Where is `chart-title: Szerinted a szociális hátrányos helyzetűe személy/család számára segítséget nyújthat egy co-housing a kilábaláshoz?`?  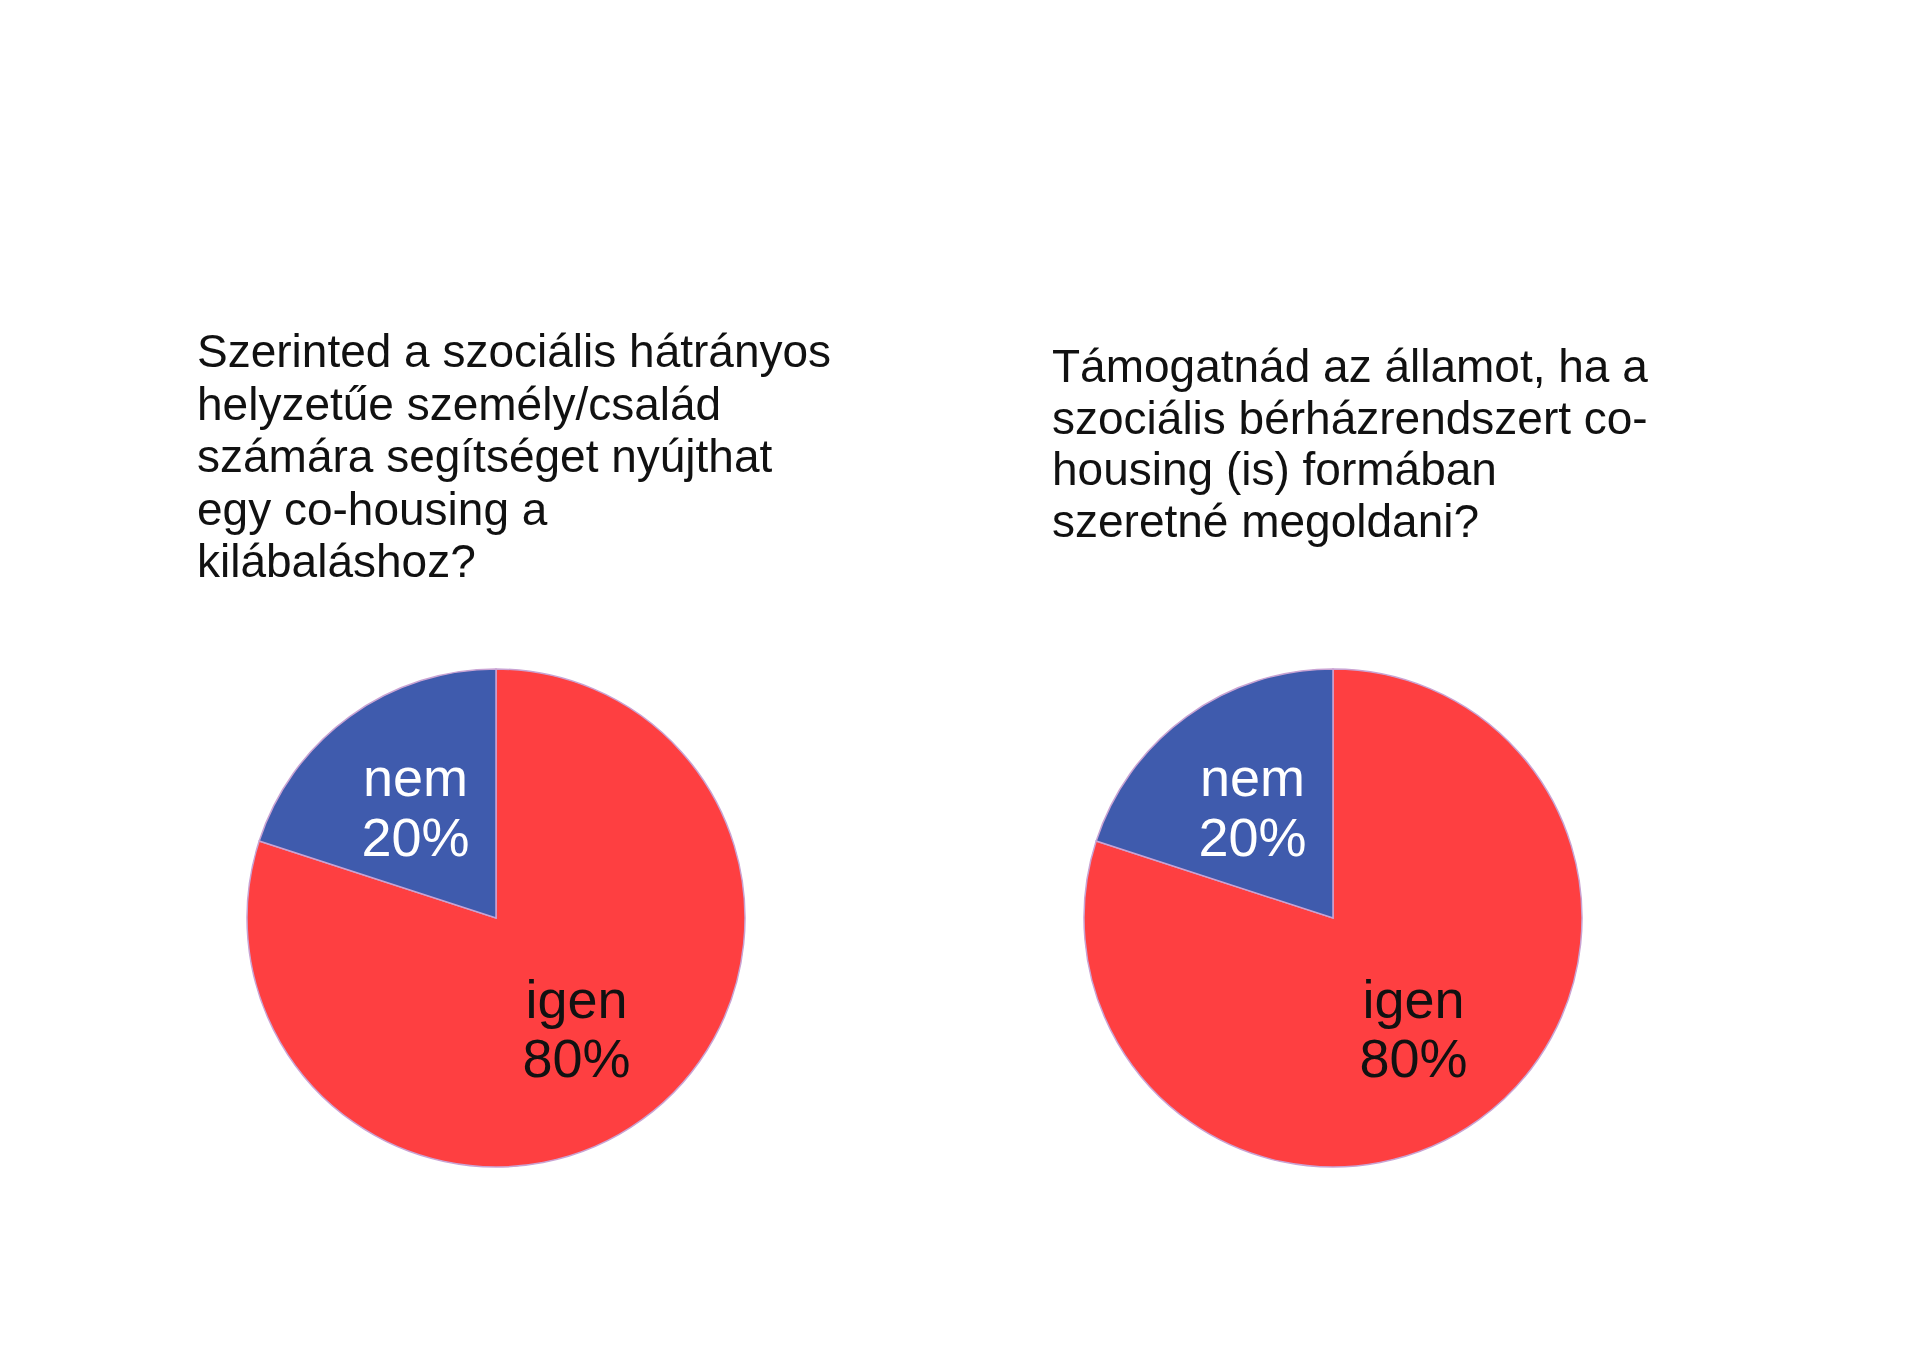
chart-title: Szerinted a szociális hátrányos helyzetűe személy/család számára segítséget nyújthat egy co-housing a kilábaláshoz? is located at coordinates (514, 456).